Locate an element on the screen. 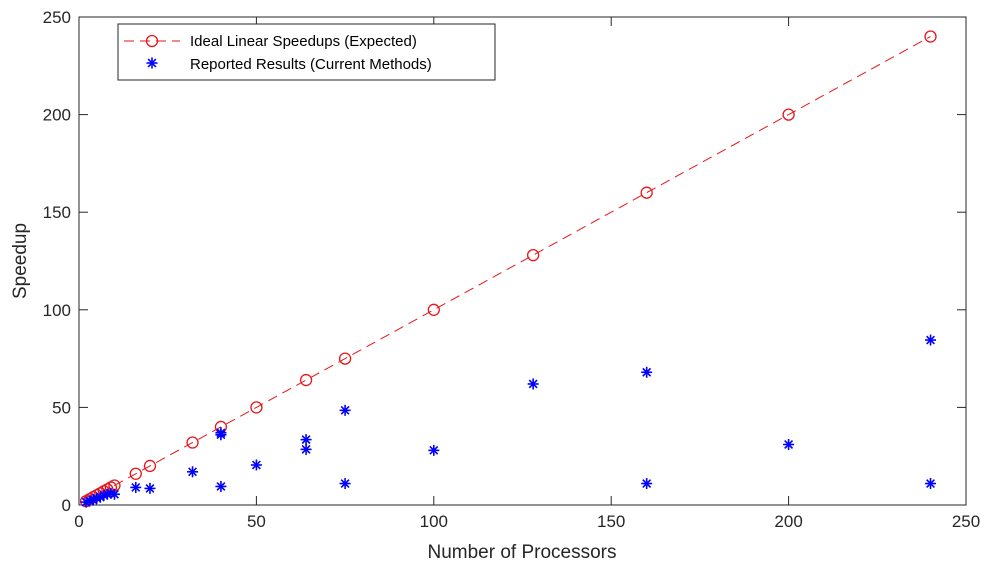  legend-reported-label: Reported Results (Current Methods) is located at coordinates (311, 64).